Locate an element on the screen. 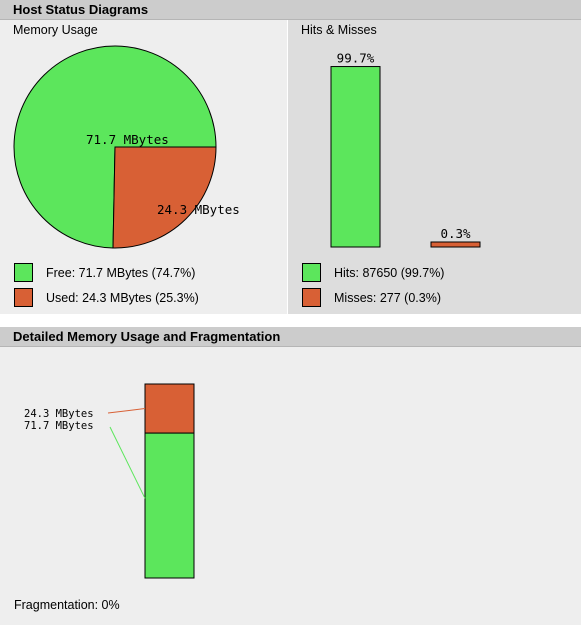 Image resolution: width=581 pixels, height=625 pixels. legend-free: Free: 71.7 MBytes (74.7%) is located at coordinates (104, 272).